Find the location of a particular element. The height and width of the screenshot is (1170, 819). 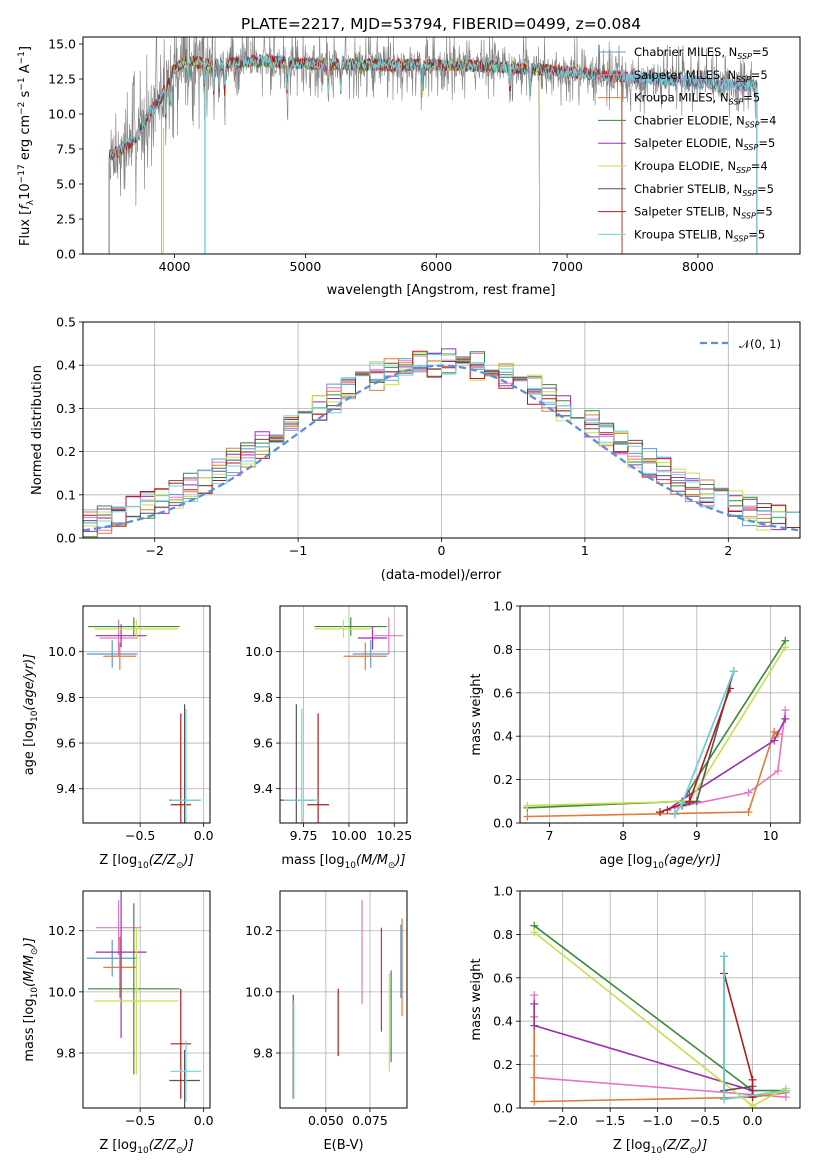

x-tick-label: 4000 is located at coordinates (175, 266).